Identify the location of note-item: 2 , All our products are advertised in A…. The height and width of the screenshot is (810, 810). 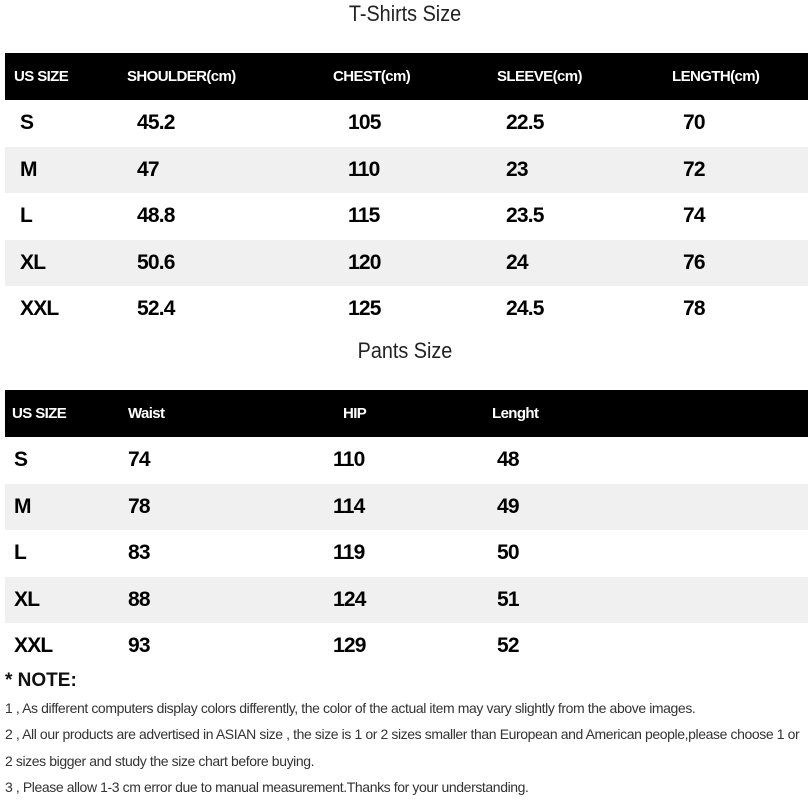
(402, 747).